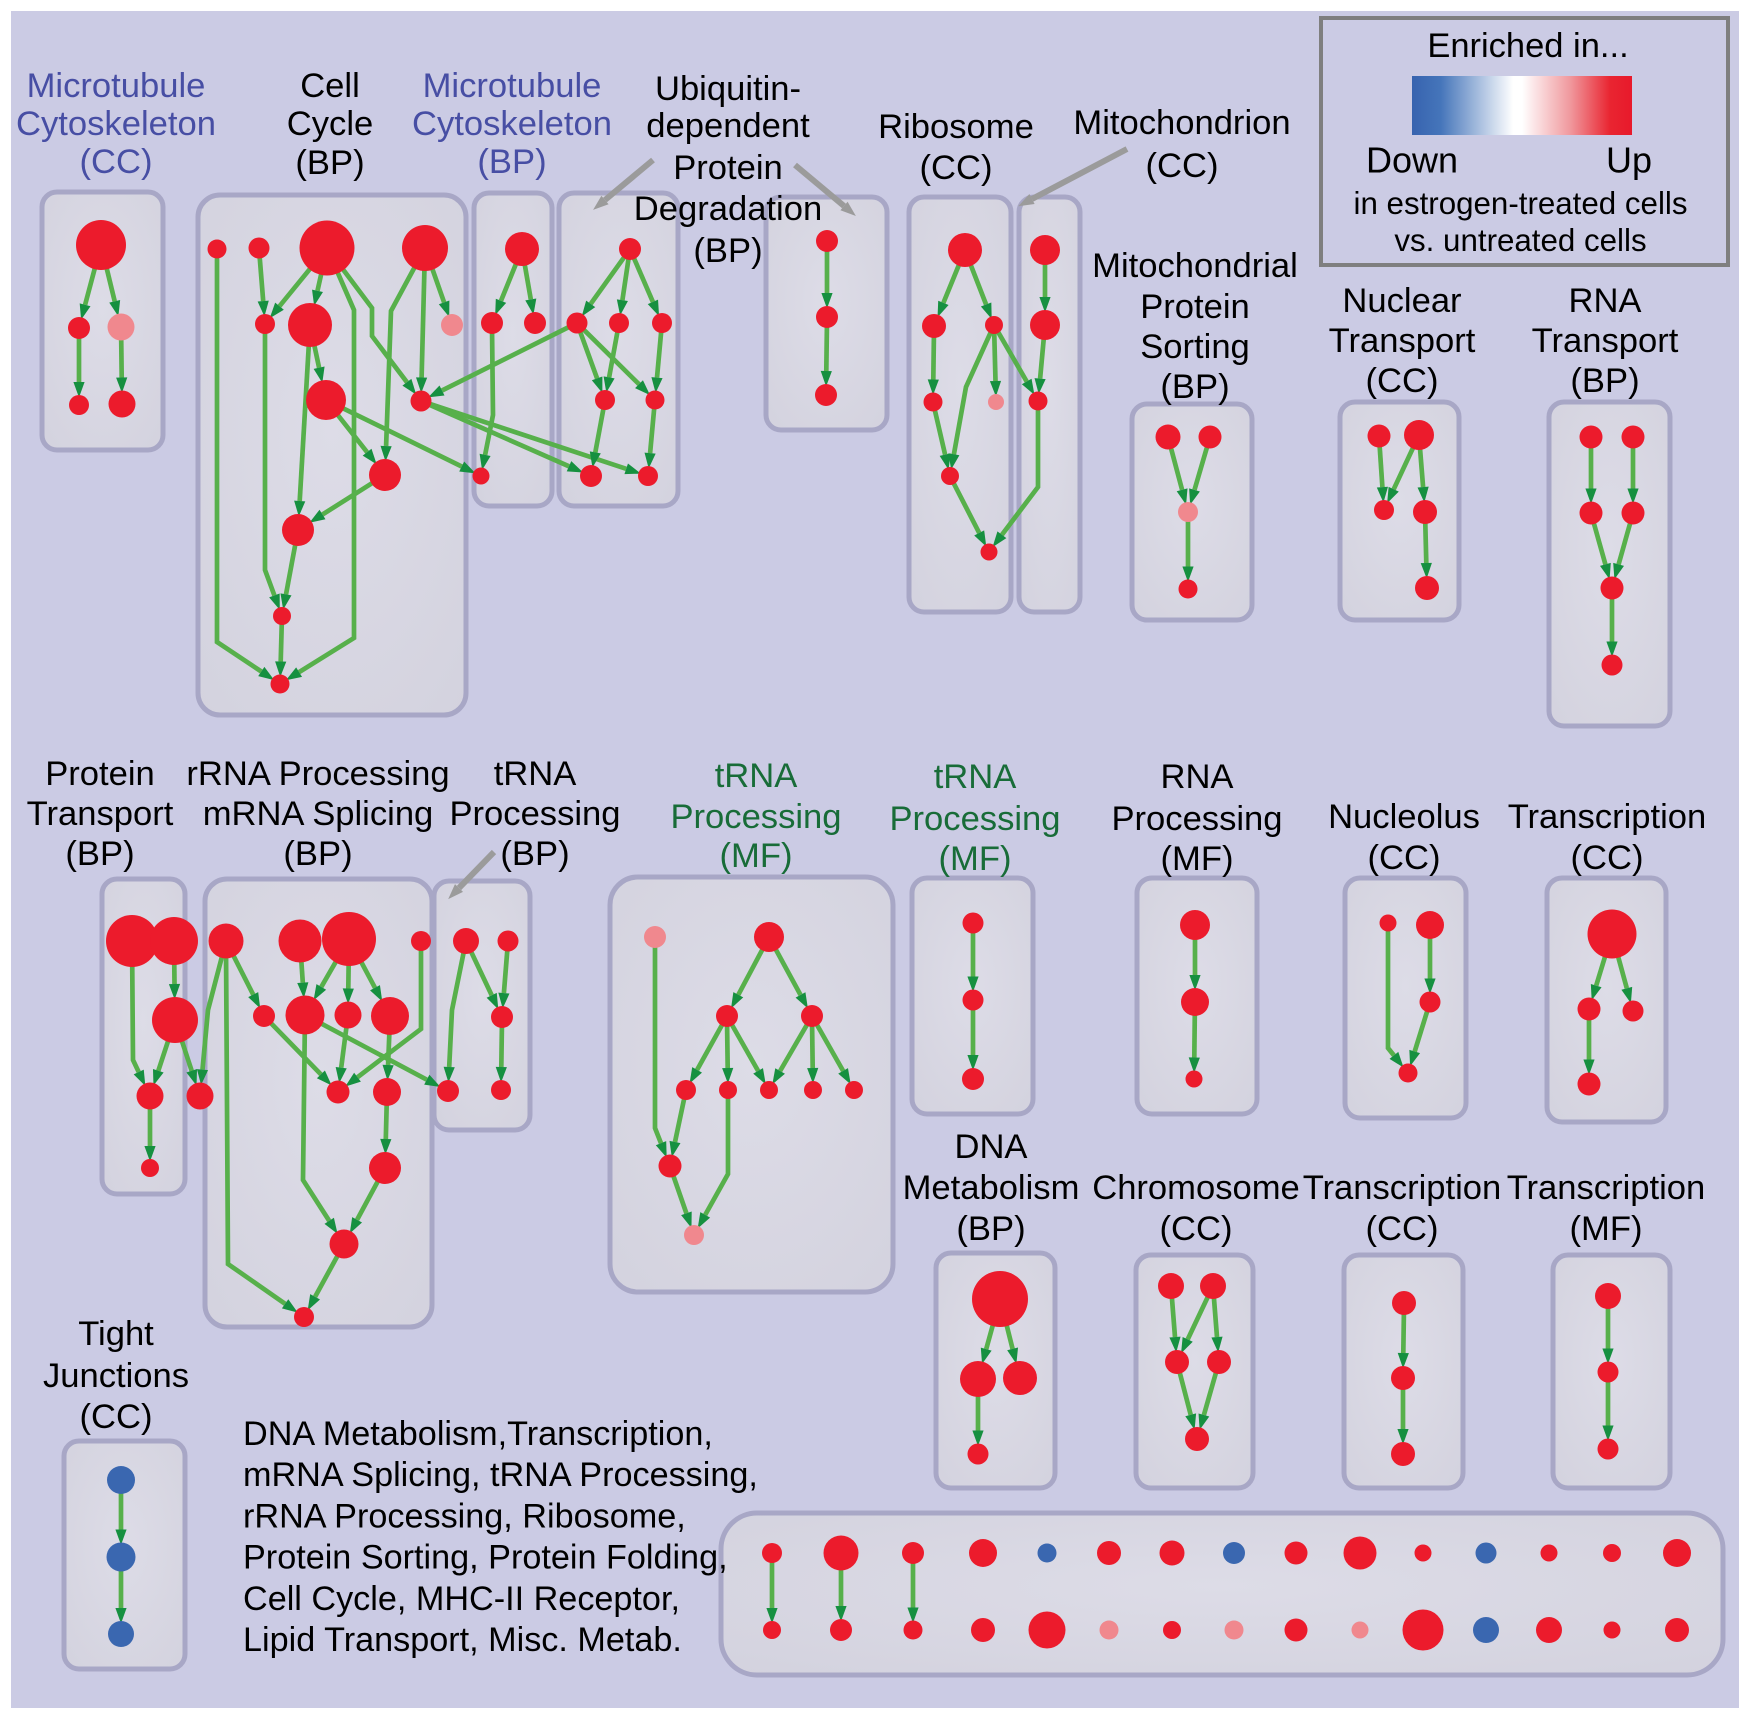  Describe the element at coordinates (500, 1475) in the screenshot. I see `svg-text:mRNA Splicing, tRNA Processing: mRNA Splicing, tRNA Processing,` at that location.